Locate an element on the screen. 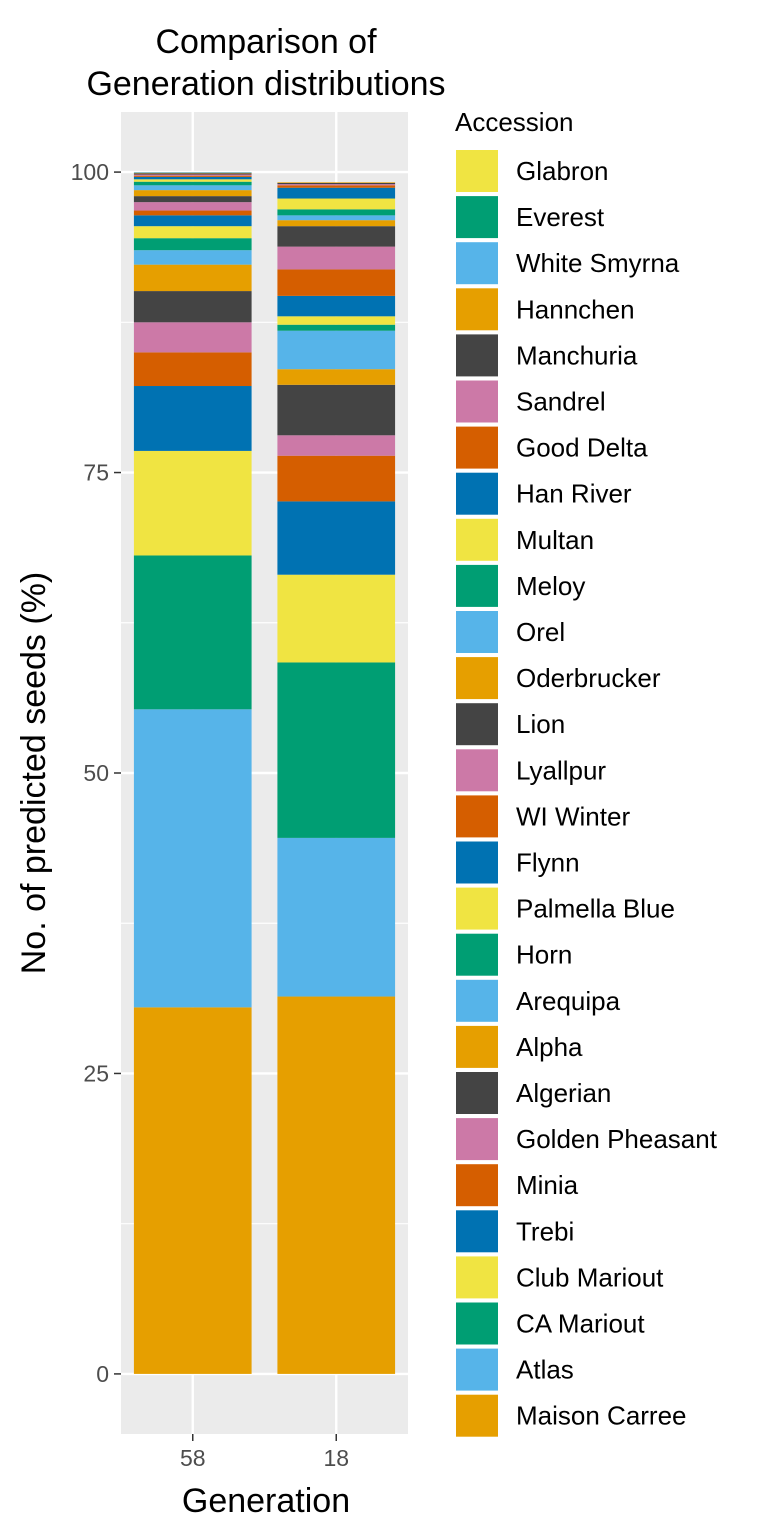 Image resolution: width=768 pixels, height=1536 pixels. x-axis: 58 18 is located at coordinates (264, 1452).